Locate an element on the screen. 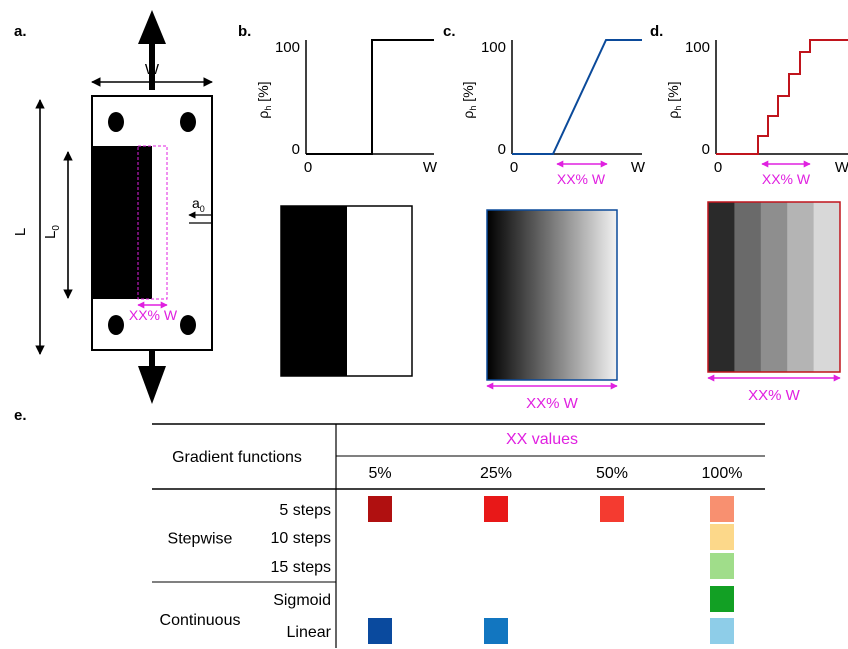 The width and height of the screenshot is (848, 649). notch-black-region is located at coordinates (122, 222).